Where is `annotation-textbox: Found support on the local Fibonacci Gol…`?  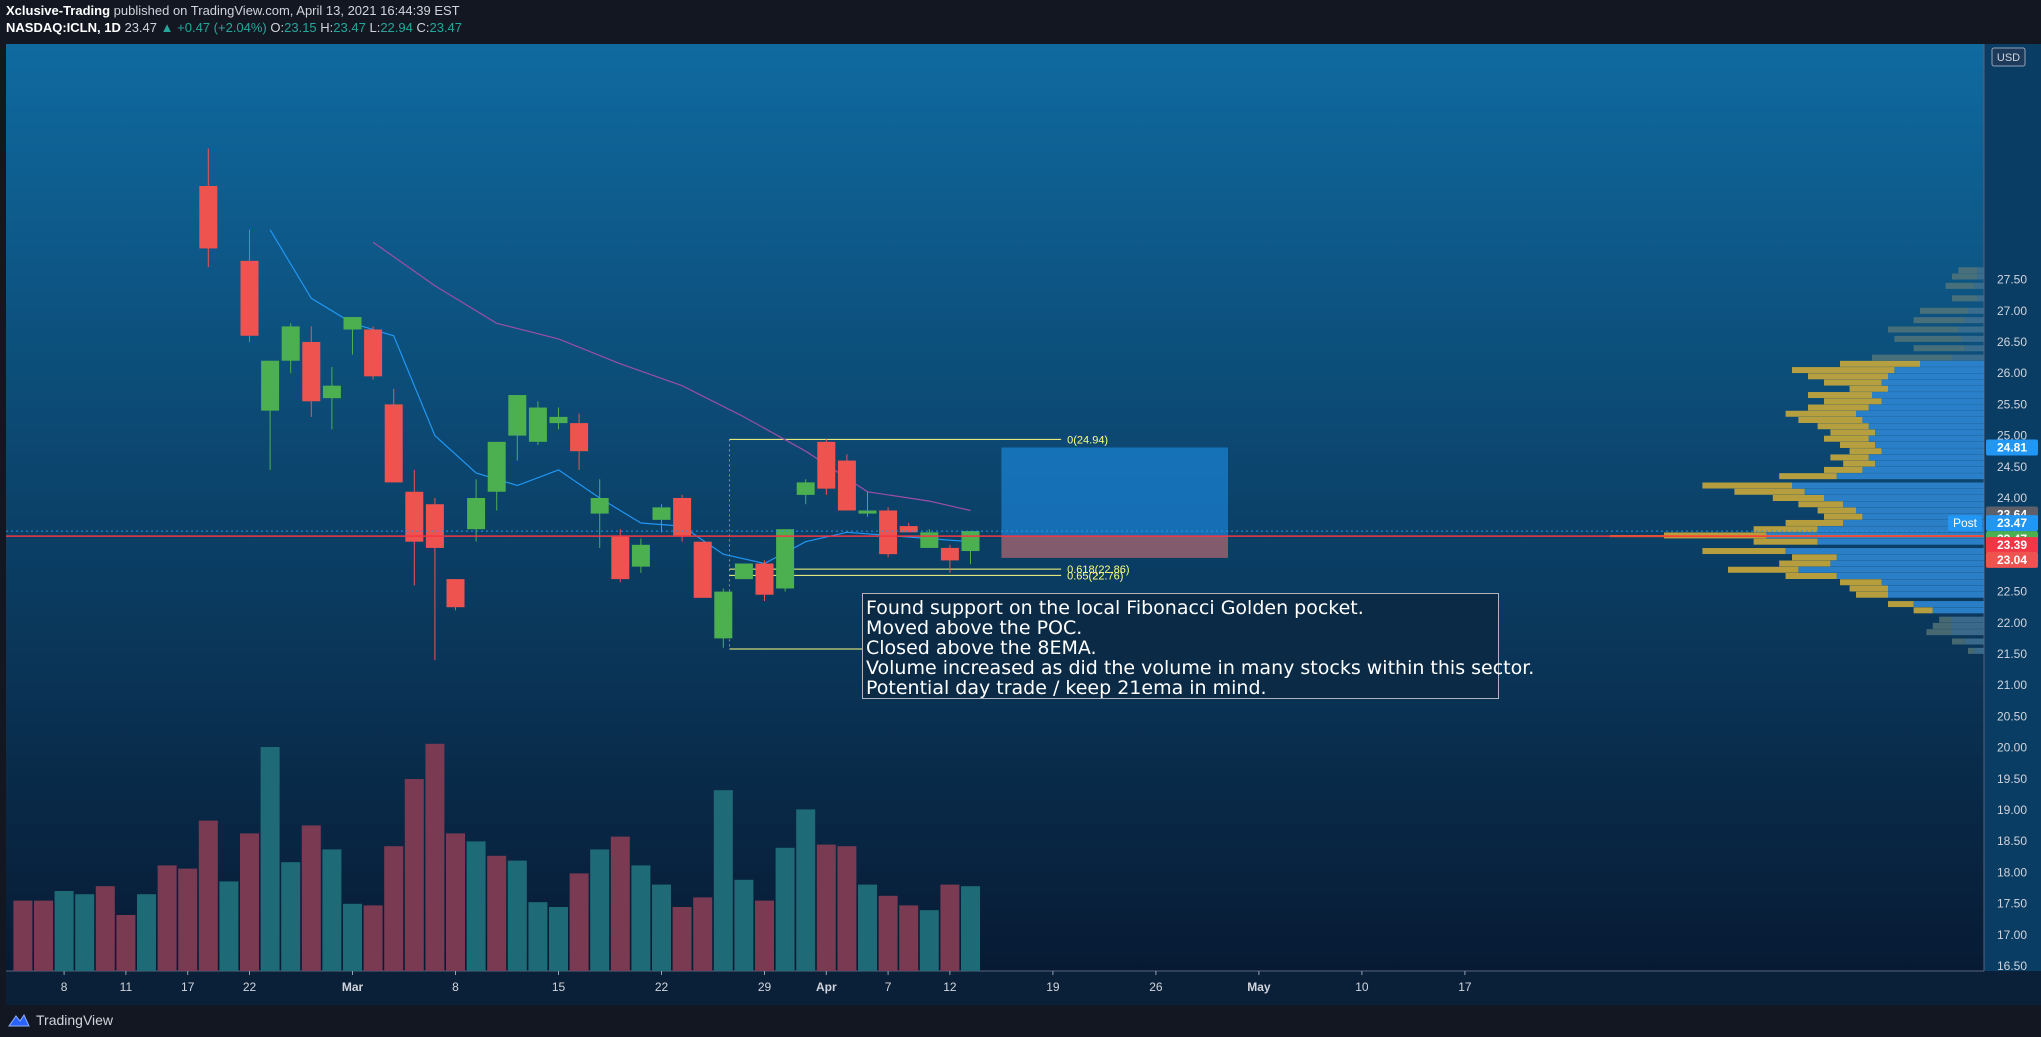
annotation-textbox: Found support on the local Fibonacci Gol… is located at coordinates (1198, 646).